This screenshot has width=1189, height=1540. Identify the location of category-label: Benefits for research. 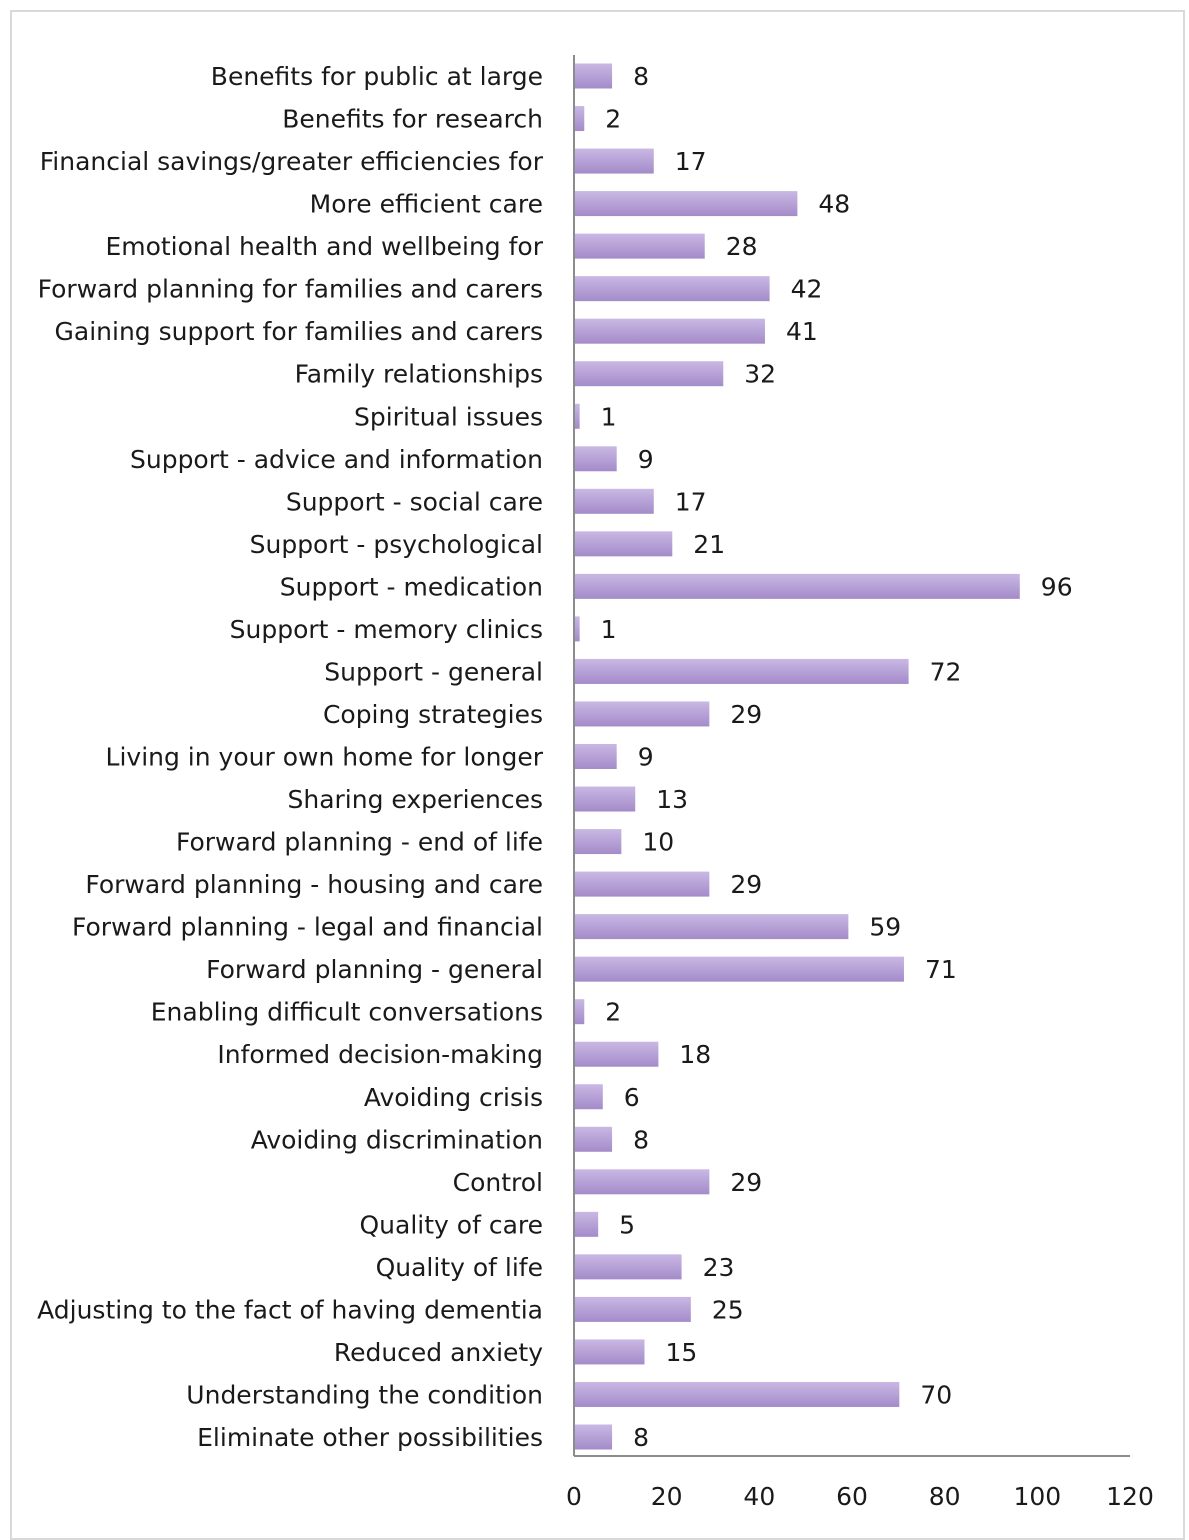
(412, 119).